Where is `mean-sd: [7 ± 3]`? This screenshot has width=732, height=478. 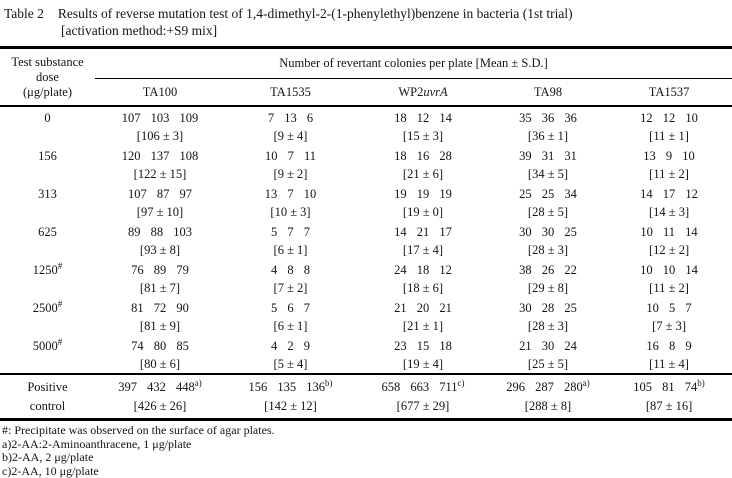 mean-sd: [7 ± 3] is located at coordinates (669, 326).